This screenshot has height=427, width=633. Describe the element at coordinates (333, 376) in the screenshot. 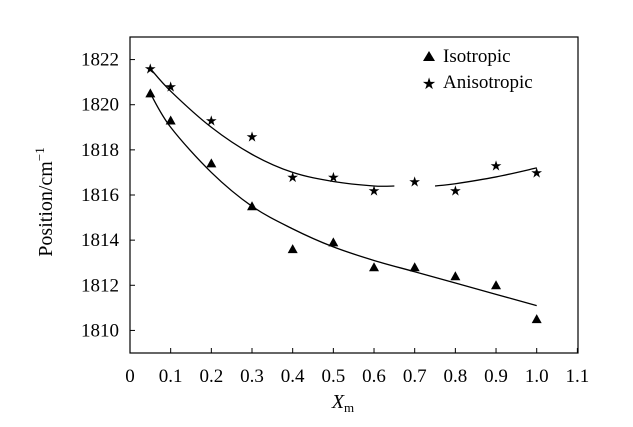

I see `x-tick-label: 0.5` at that location.